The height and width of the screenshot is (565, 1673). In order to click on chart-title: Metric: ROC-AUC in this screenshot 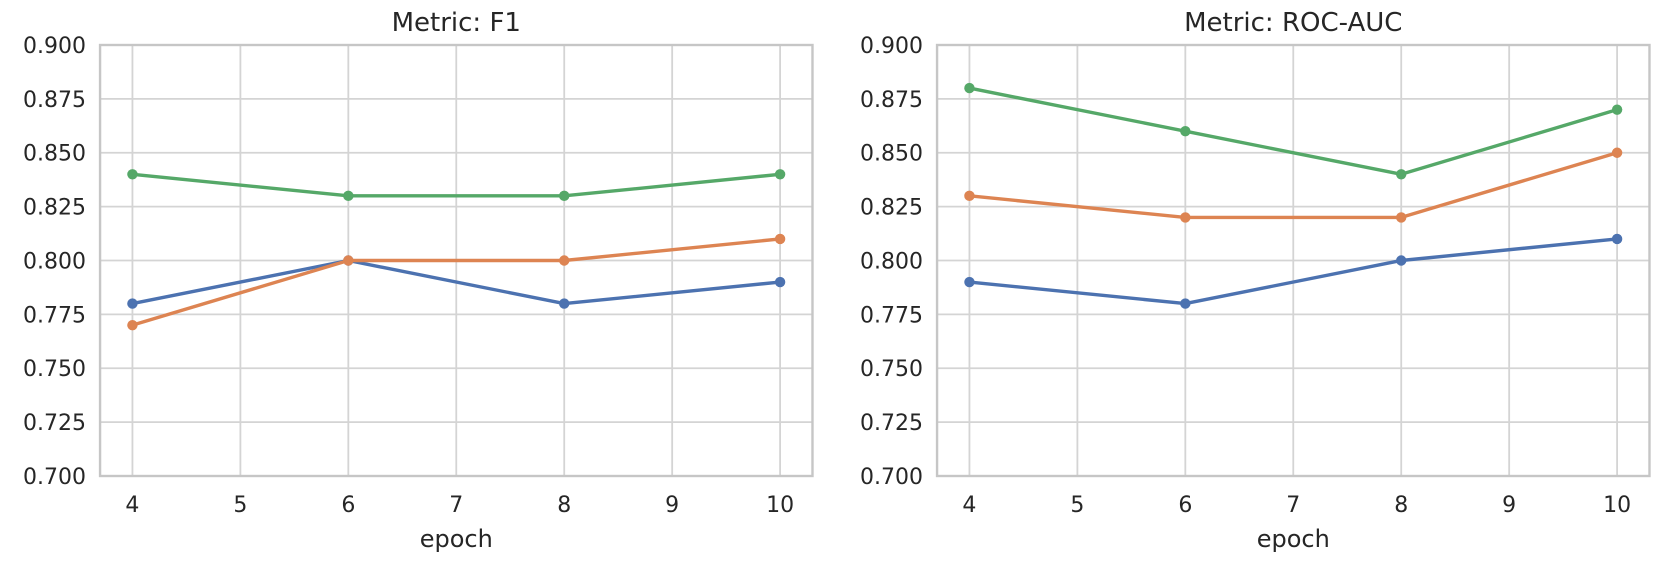, I will do `click(1293, 23)`.